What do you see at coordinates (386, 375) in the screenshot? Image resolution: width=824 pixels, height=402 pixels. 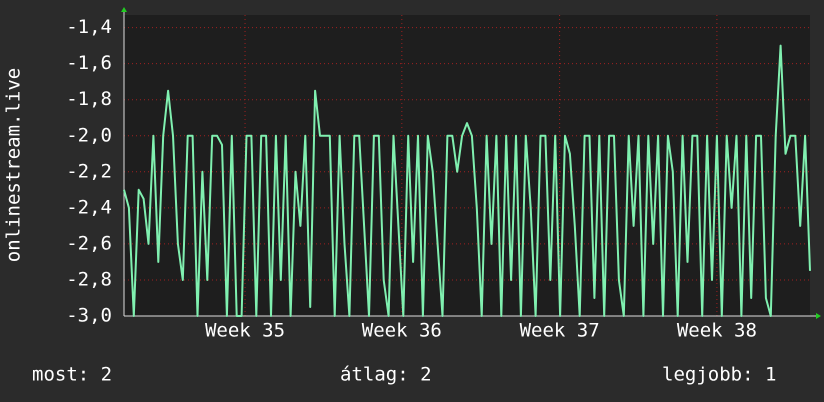 I see `footer-average: átlag: 2` at bounding box center [386, 375].